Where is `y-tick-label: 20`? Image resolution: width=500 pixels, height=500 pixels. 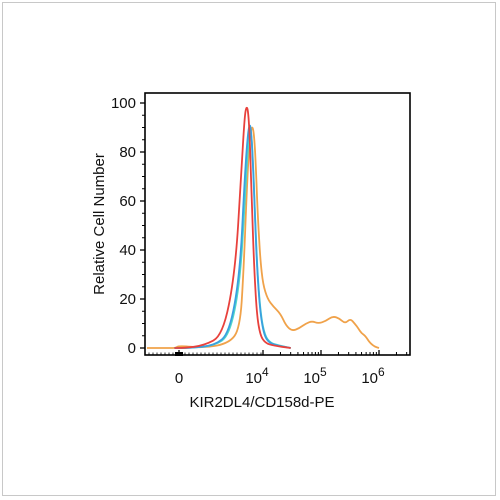 y-tick-label: 20 is located at coordinates (127, 299).